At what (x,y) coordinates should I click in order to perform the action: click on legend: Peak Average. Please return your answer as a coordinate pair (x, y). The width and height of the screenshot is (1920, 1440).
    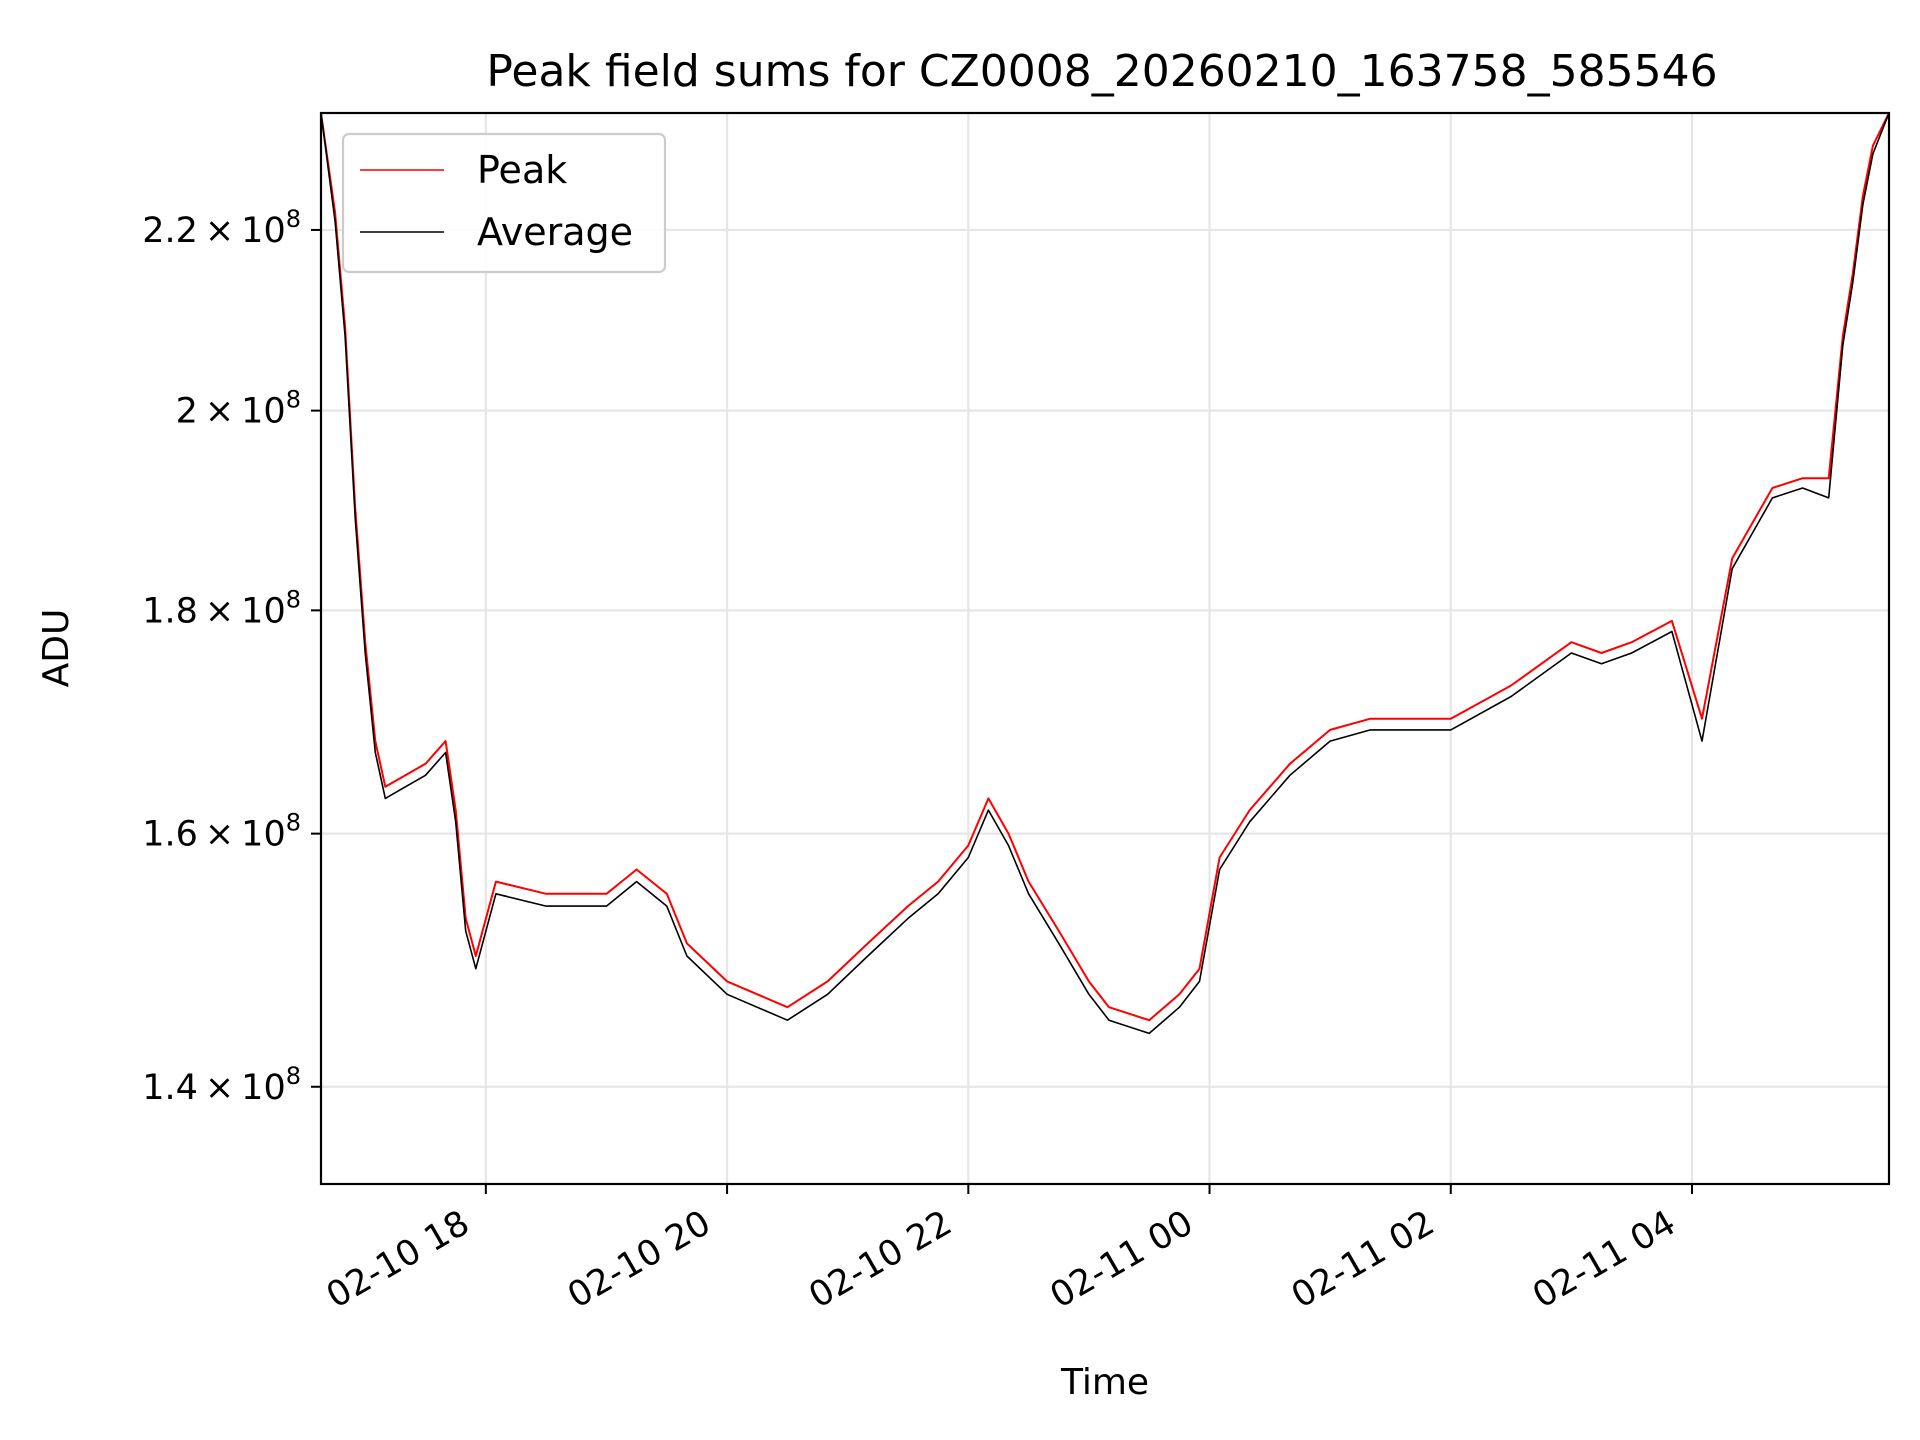
    Looking at the image, I should click on (504, 203).